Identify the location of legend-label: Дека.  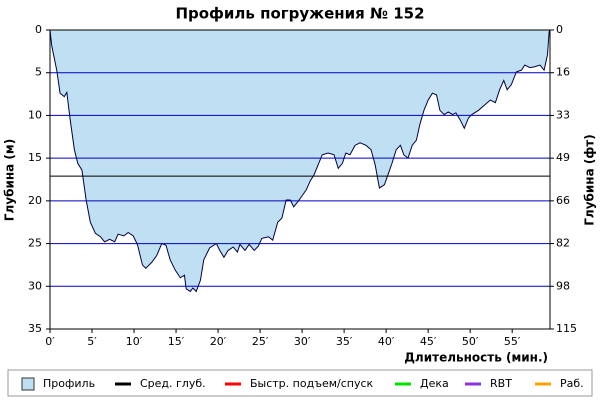
(434, 383).